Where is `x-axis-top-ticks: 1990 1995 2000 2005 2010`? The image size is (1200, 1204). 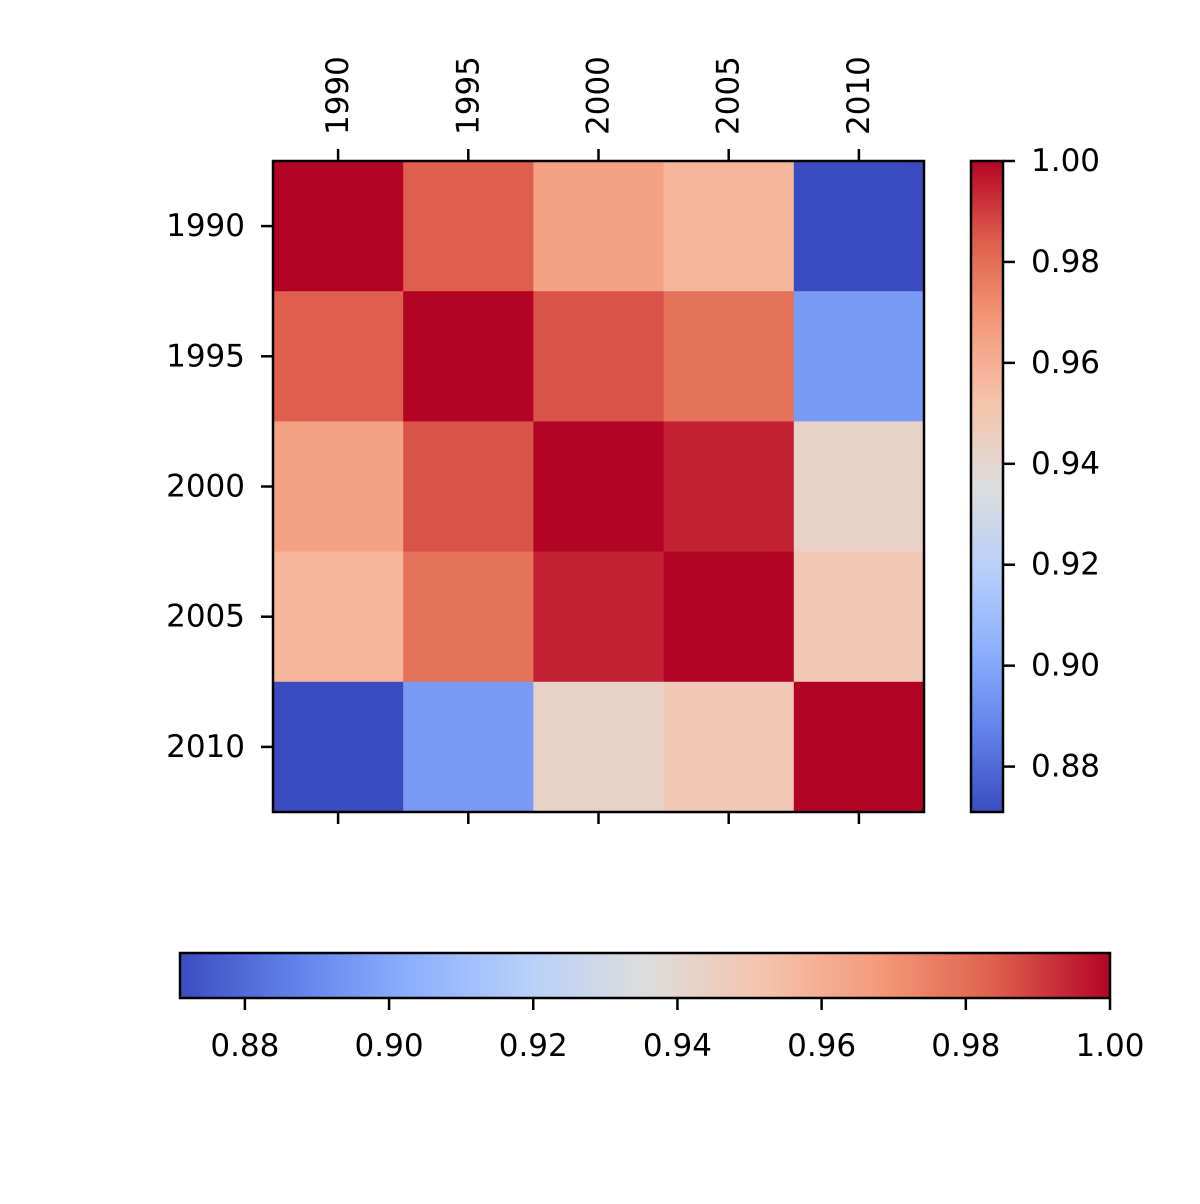
x-axis-top-ticks: 1990 1995 2000 2005 2010 is located at coordinates (598, 108).